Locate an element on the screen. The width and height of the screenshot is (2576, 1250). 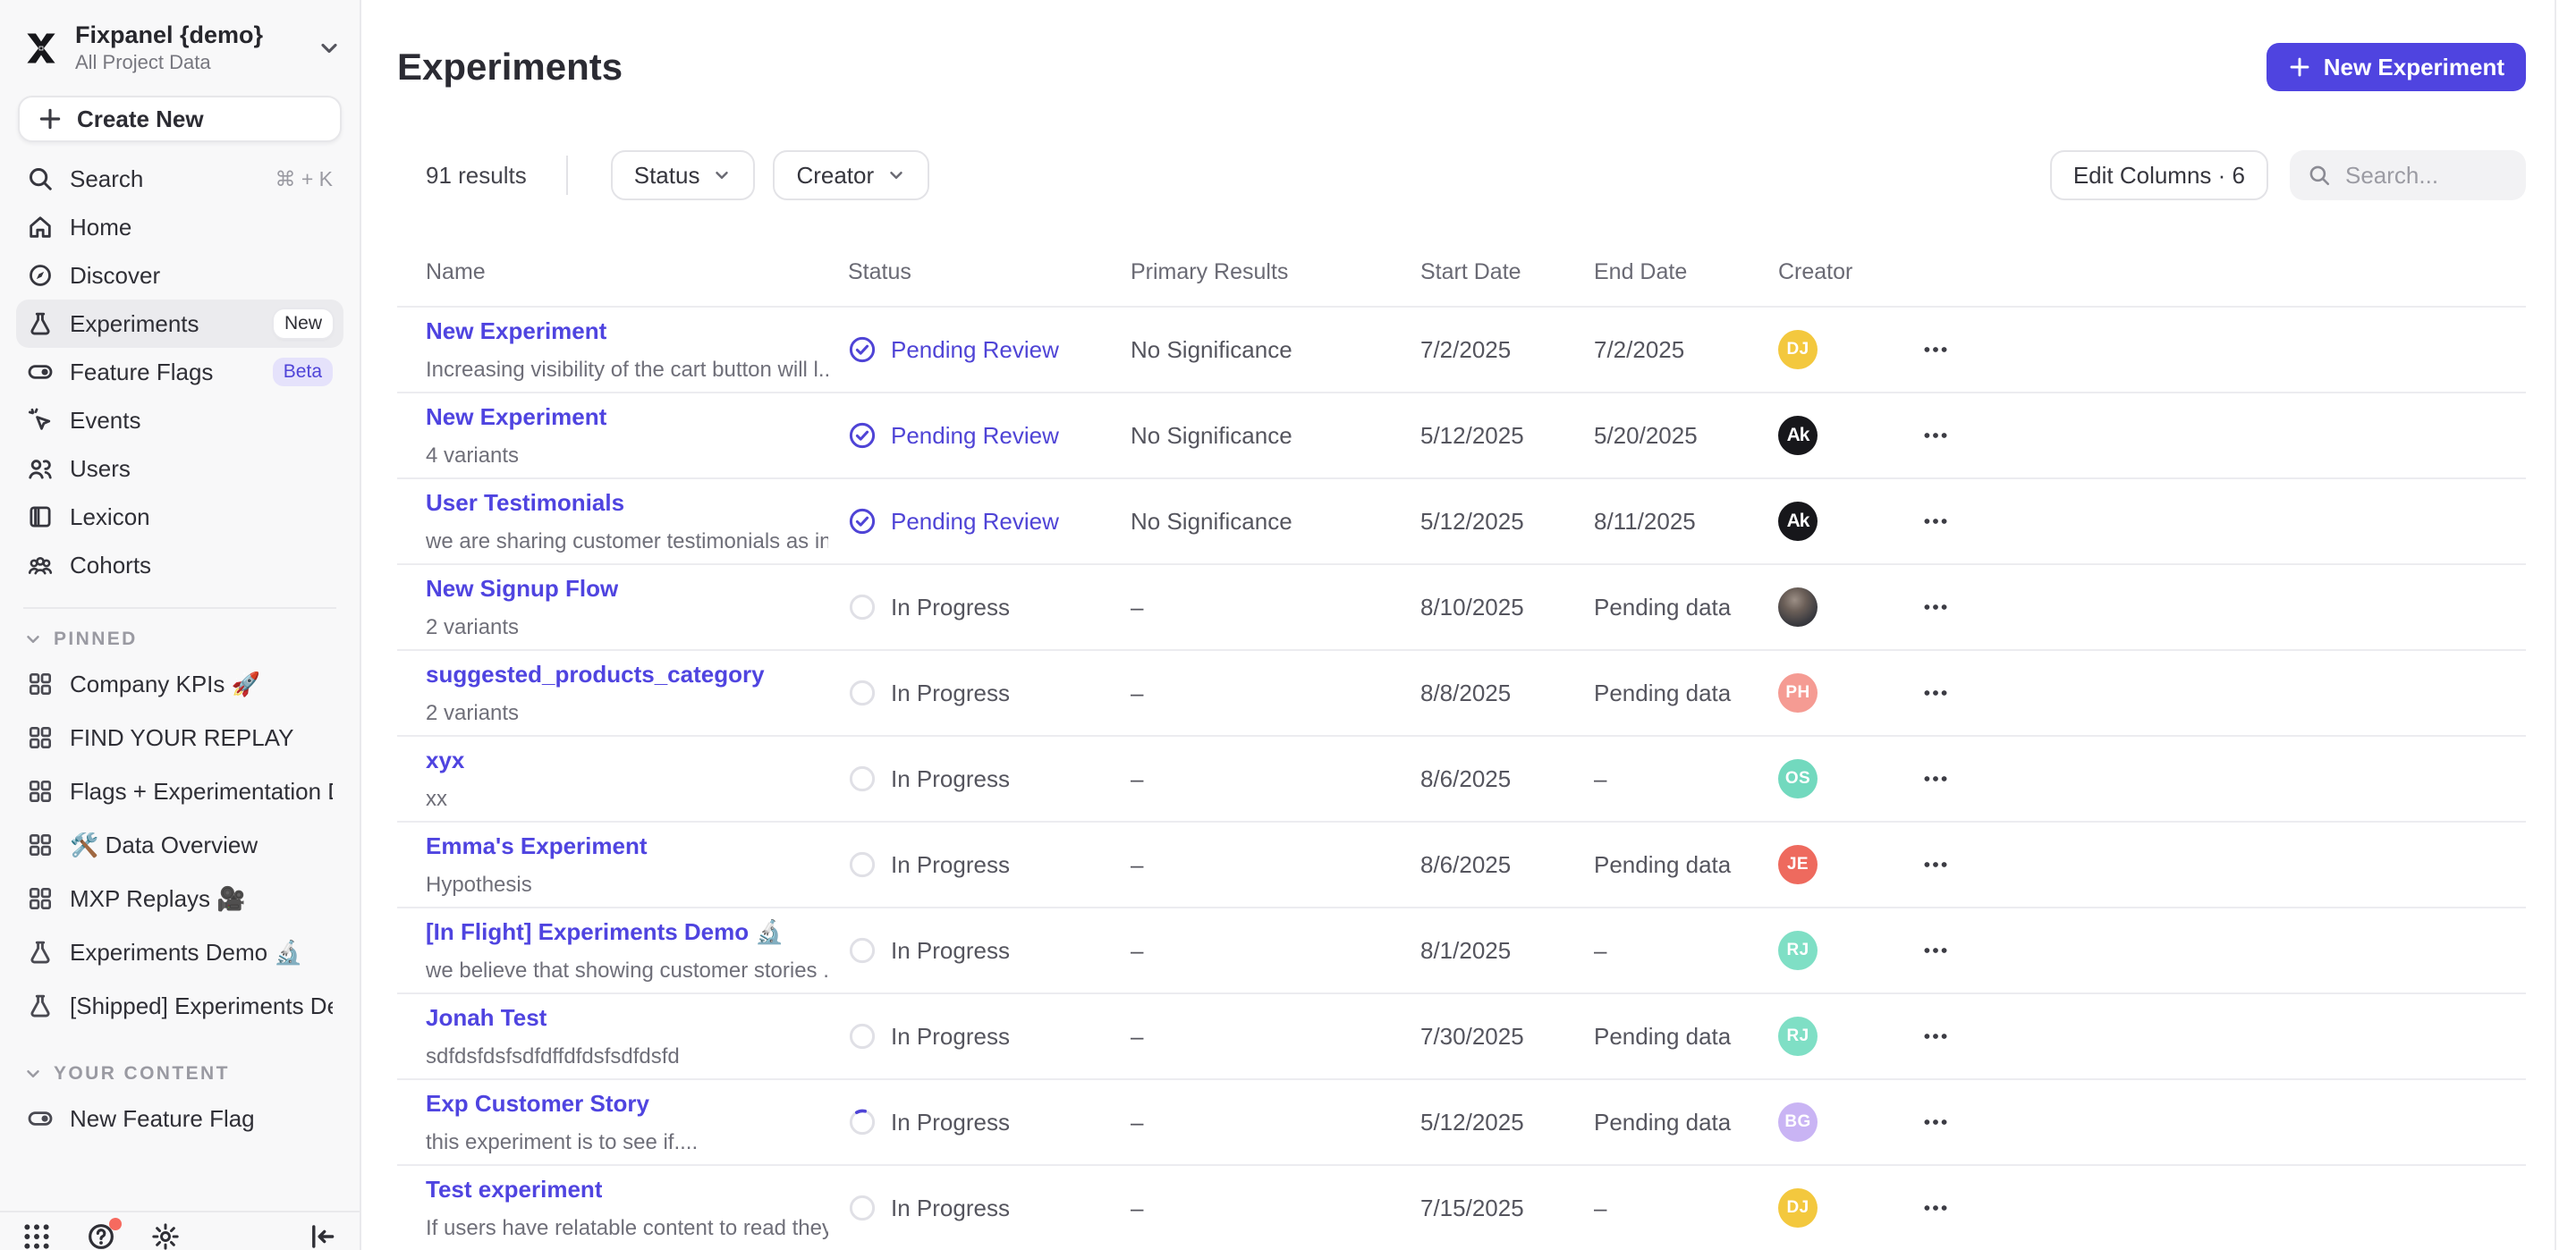
apps-icon is located at coordinates (36, 1235).